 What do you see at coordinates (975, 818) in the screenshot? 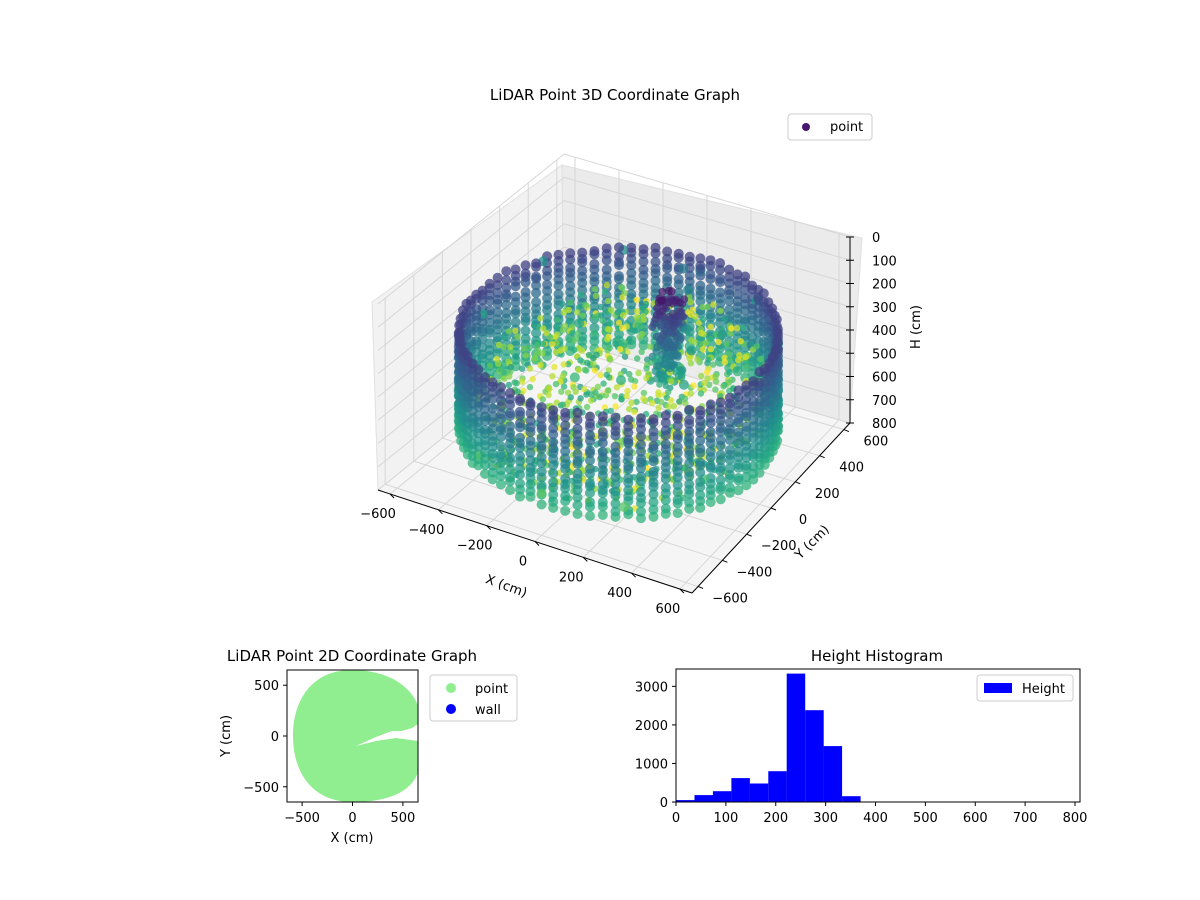
I see `x-tick-label-histogram: 600` at bounding box center [975, 818].